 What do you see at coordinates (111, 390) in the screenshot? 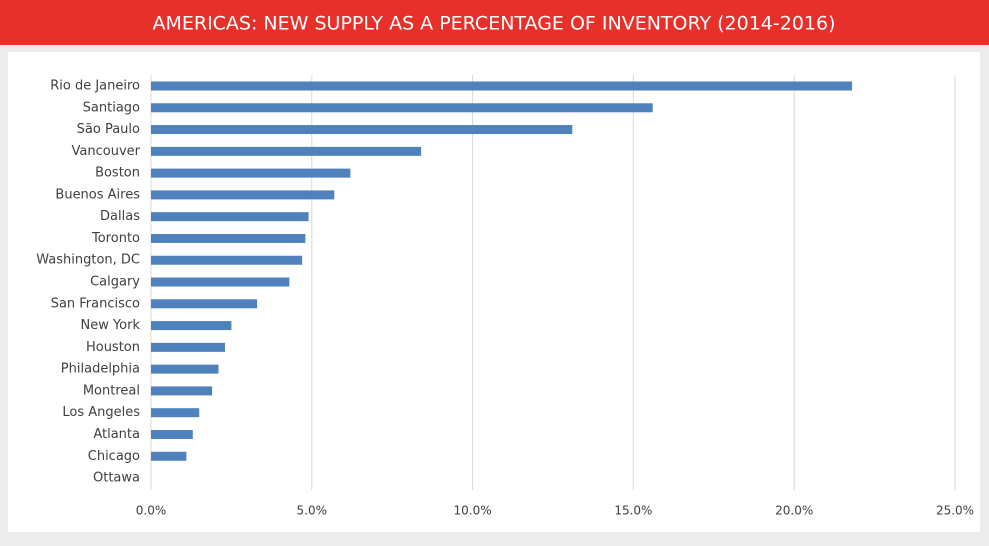
I see `y-tick-label: Montreal` at bounding box center [111, 390].